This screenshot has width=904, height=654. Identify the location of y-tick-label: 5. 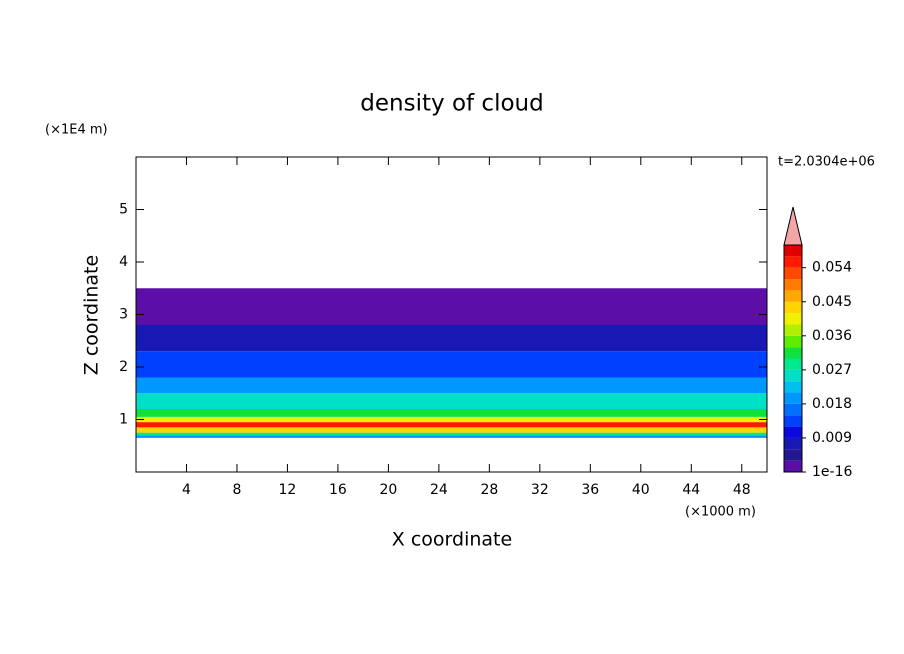
(123, 210).